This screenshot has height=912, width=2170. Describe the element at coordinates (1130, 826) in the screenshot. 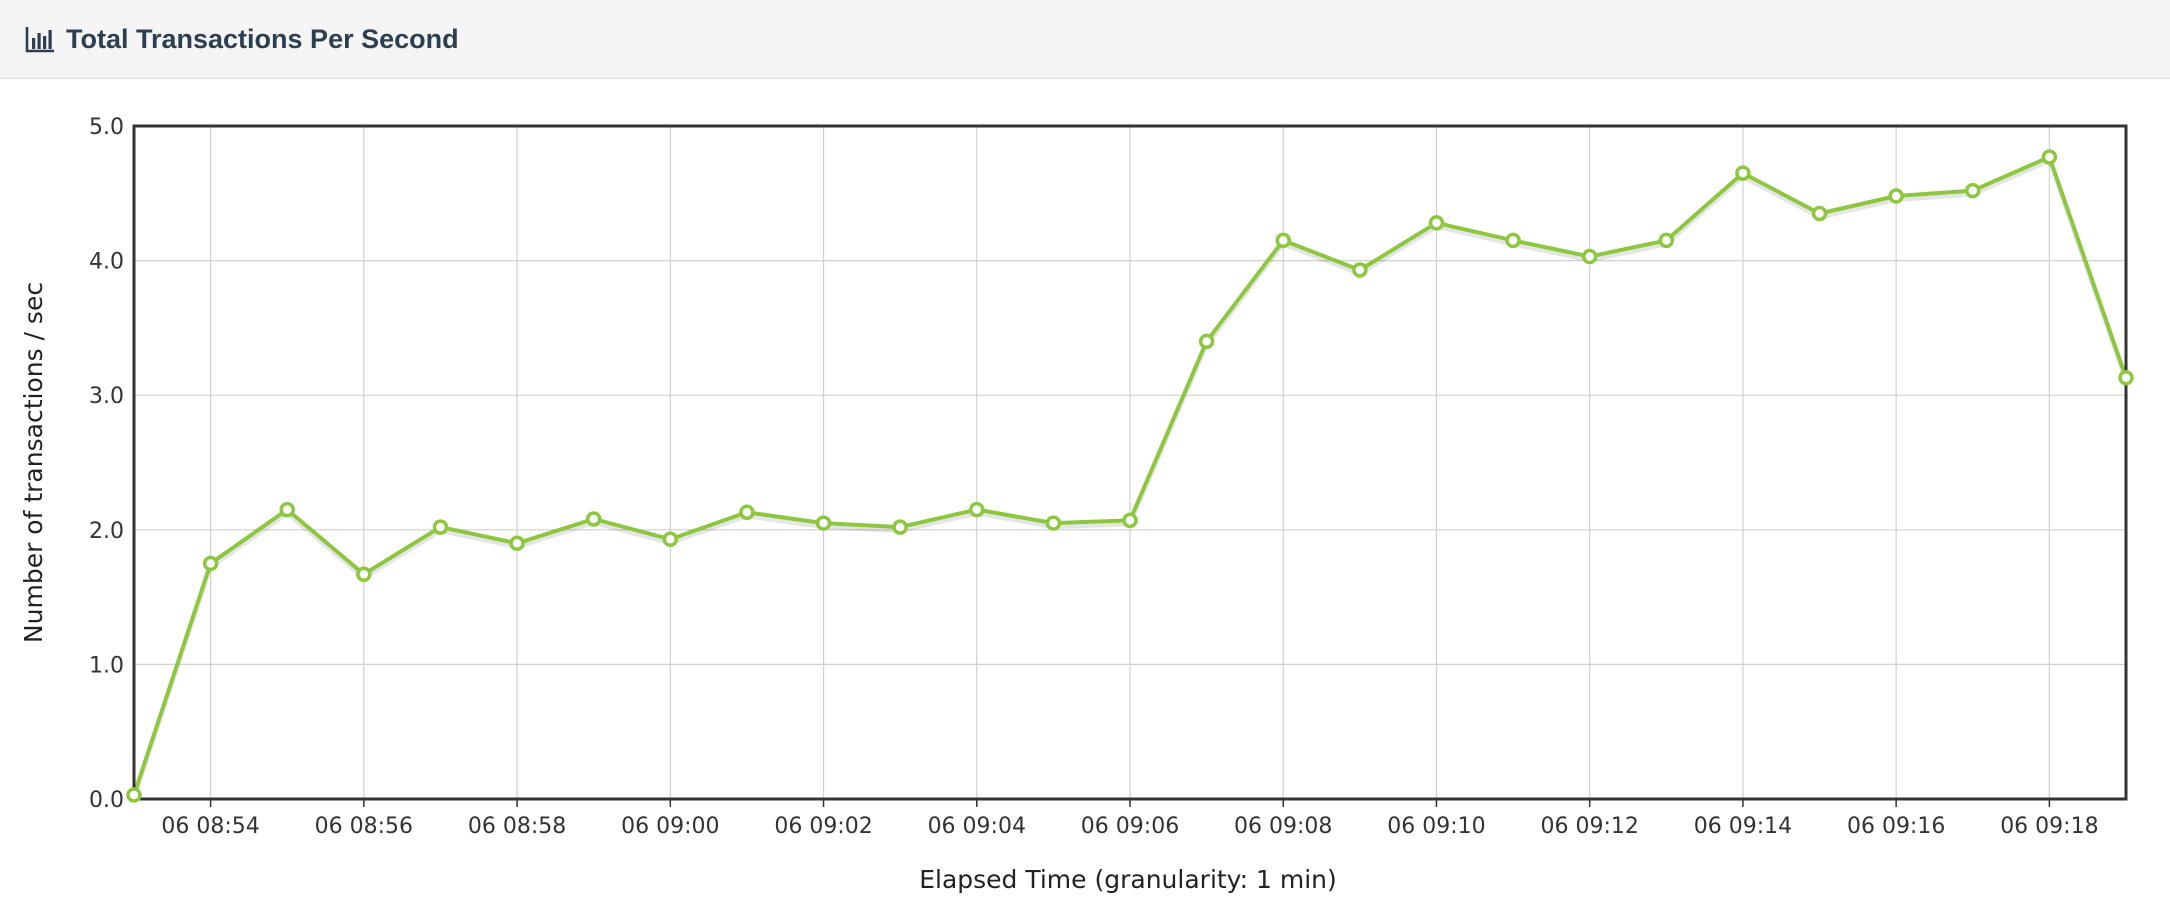

I see `x-tick-label: 06 09:06` at that location.